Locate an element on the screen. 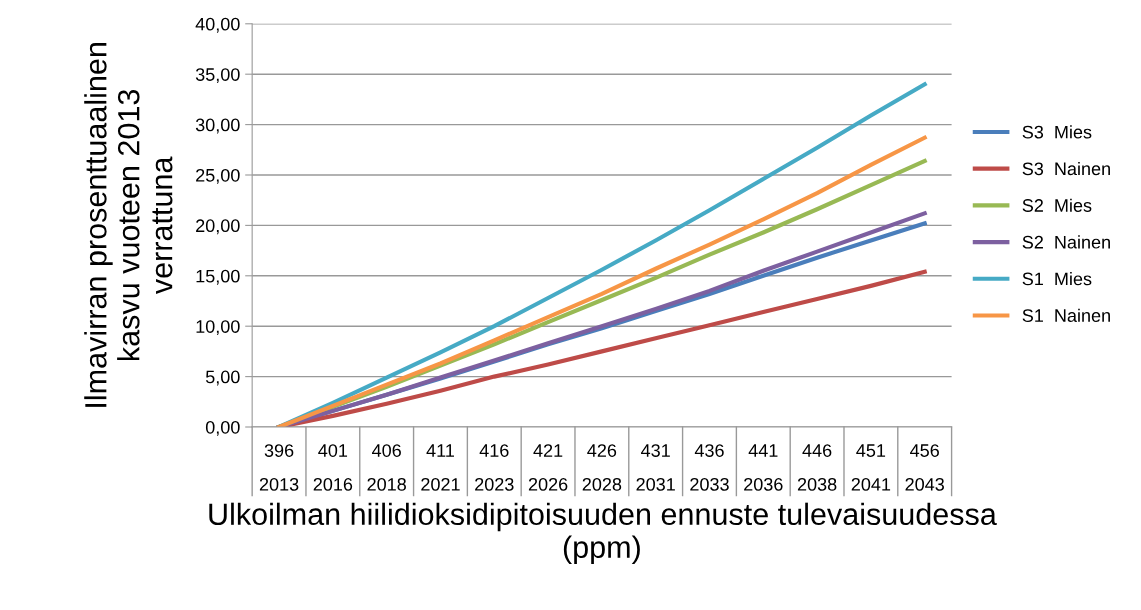 This screenshot has height=610, width=1141. x-tick-label: 421 2026 is located at coordinates (548, 467).